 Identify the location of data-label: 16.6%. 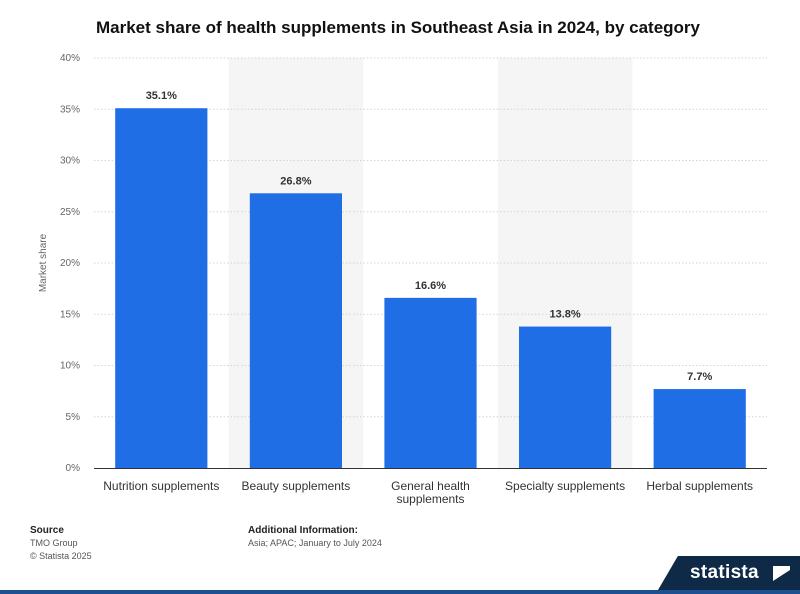
(430, 286).